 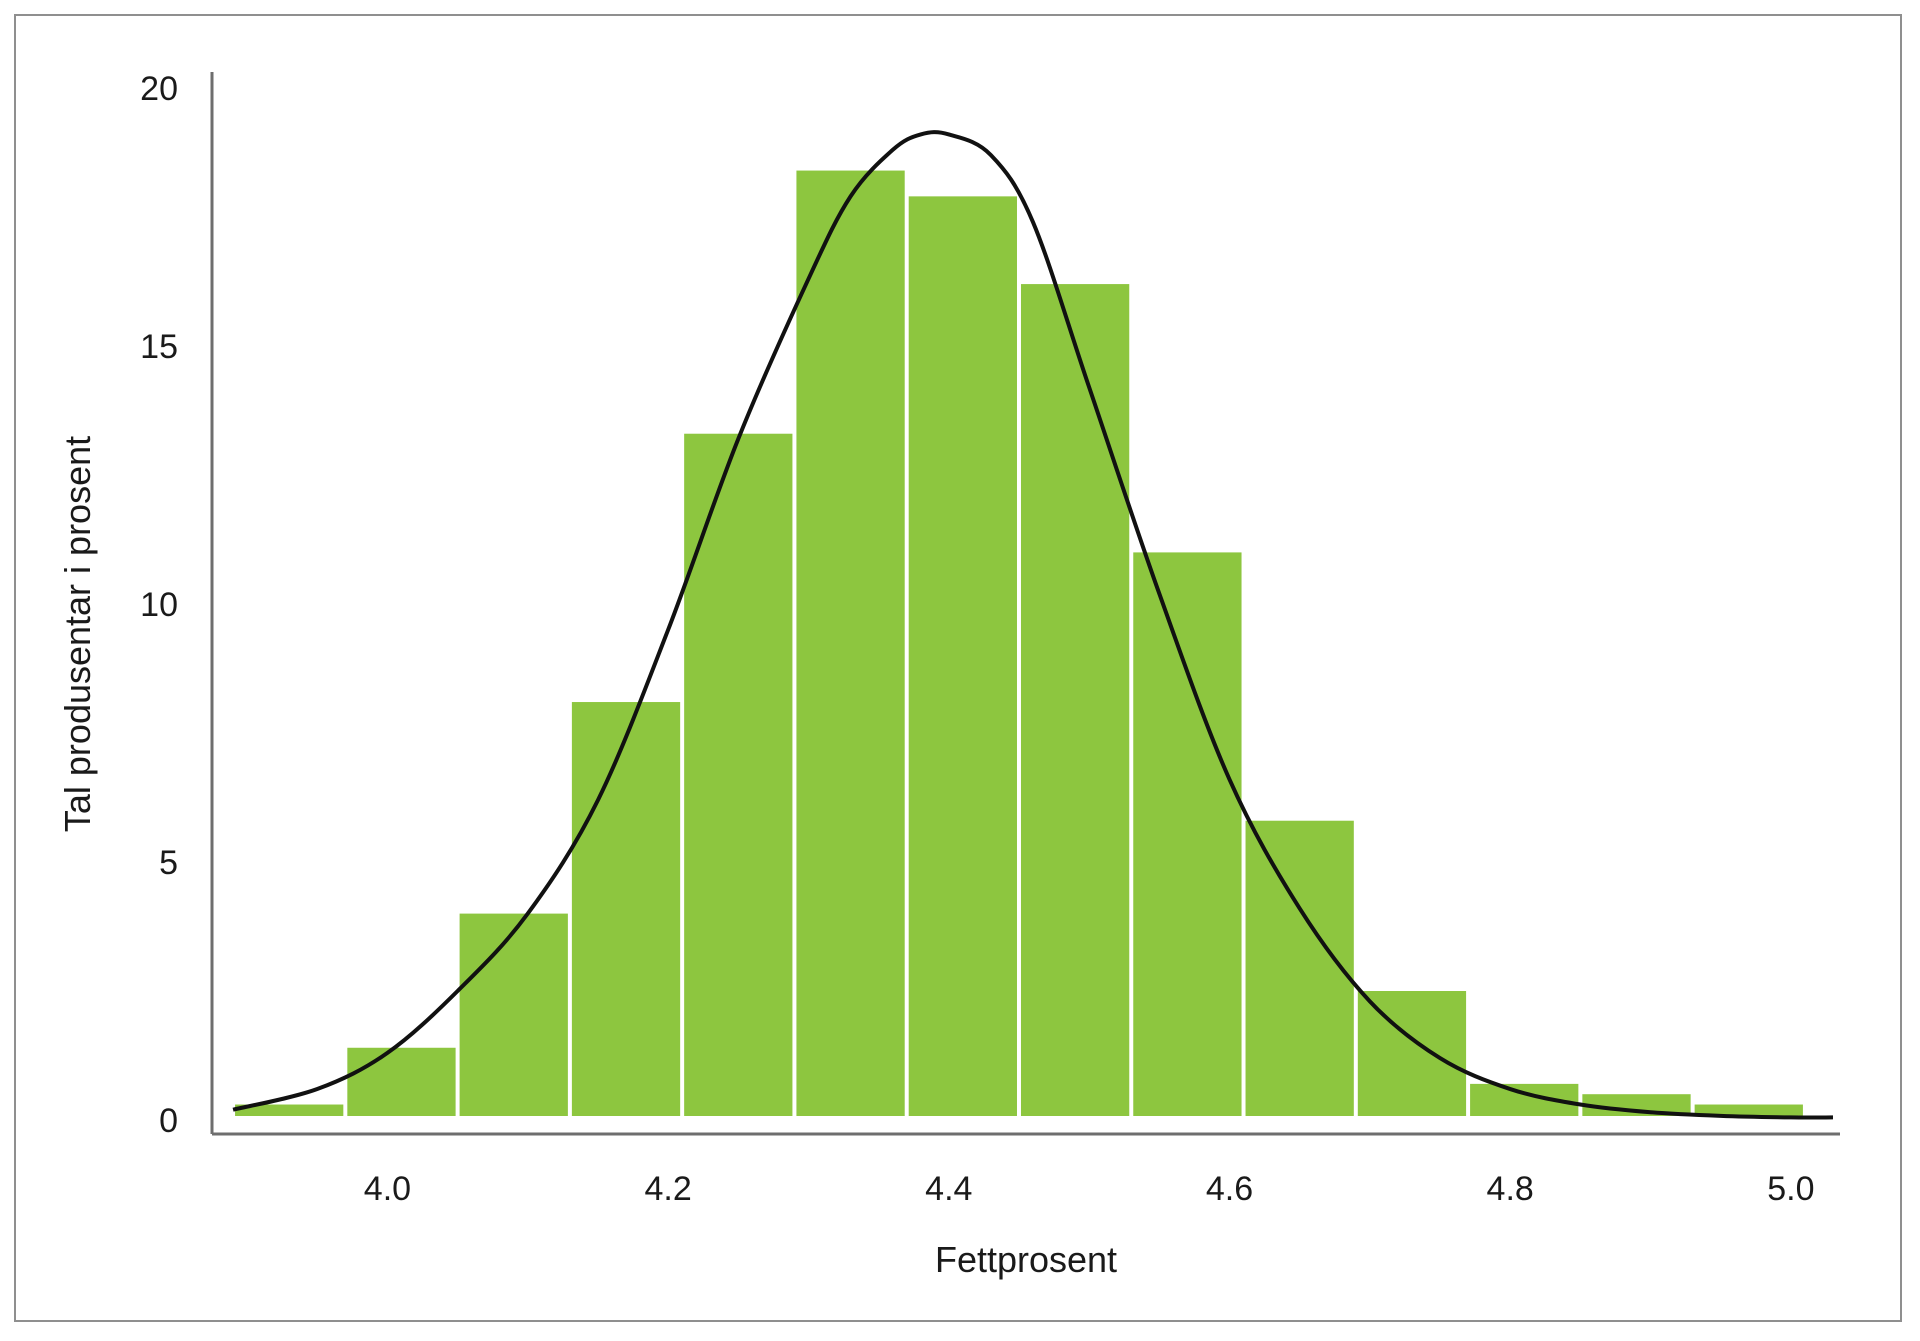 What do you see at coordinates (159, 89) in the screenshot?
I see `y-tick-label: 20` at bounding box center [159, 89].